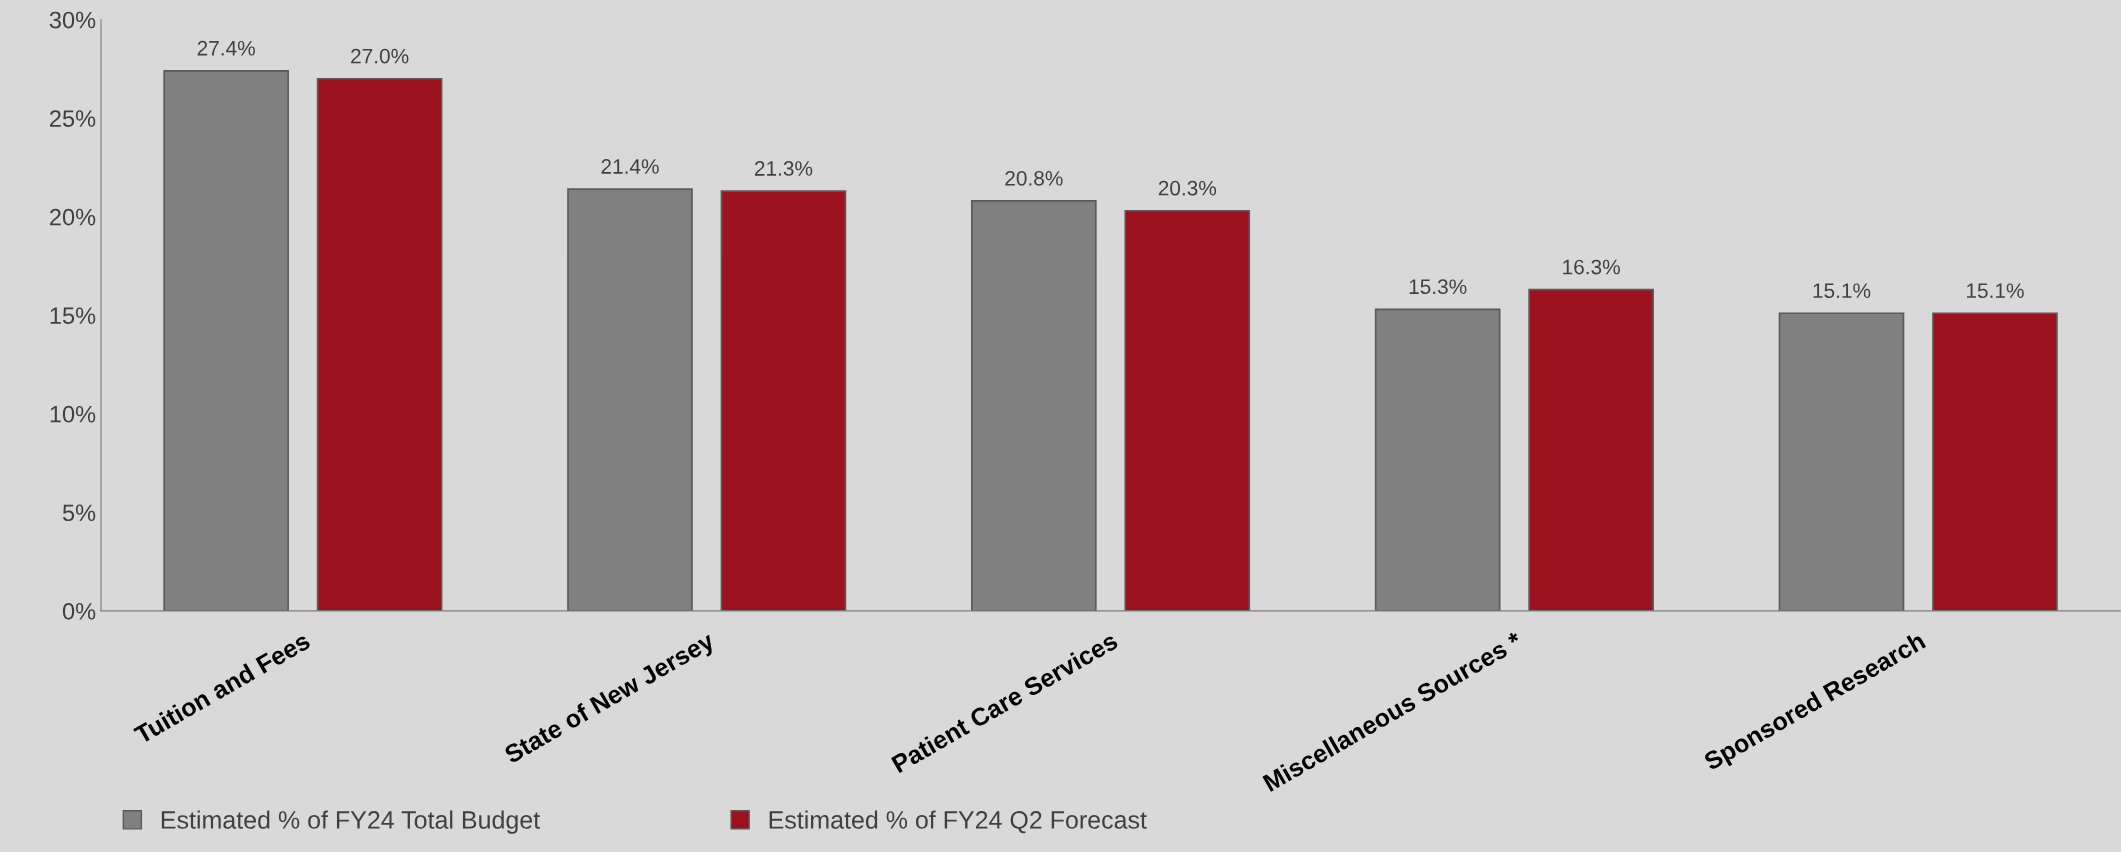 The image size is (2121, 852). What do you see at coordinates (79, 611) in the screenshot?
I see `y-tick-label: 0%` at bounding box center [79, 611].